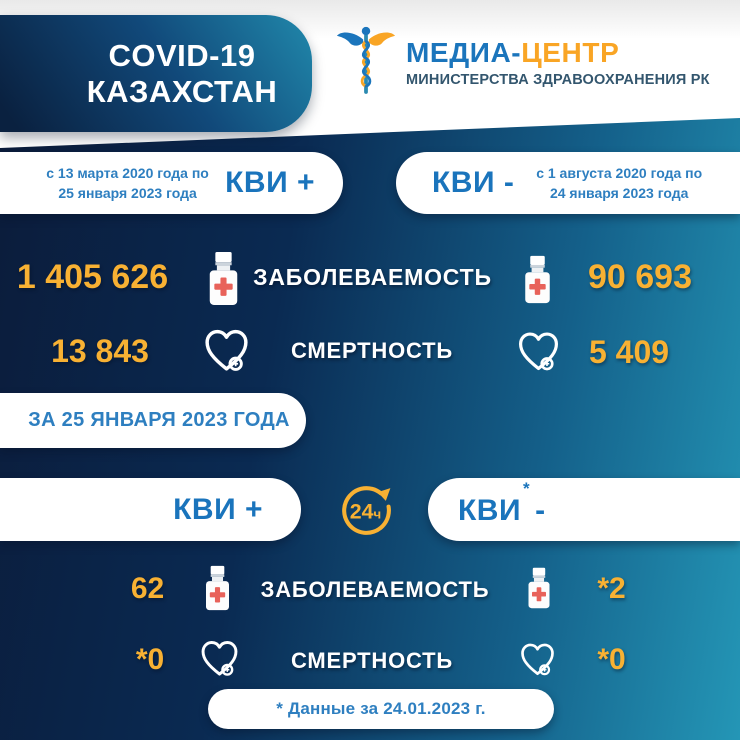 The width and height of the screenshot is (740, 740). Describe the element at coordinates (640, 277) in the screenshot. I see `cumulative-incidence-negative-value: 90 693` at that location.